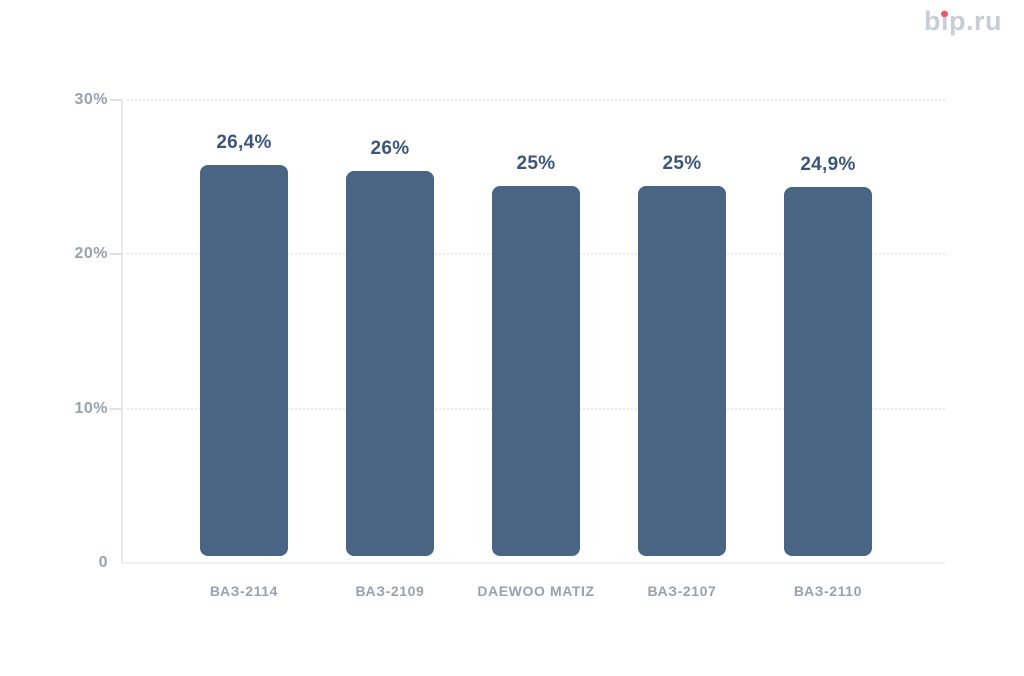 The width and height of the screenshot is (1024, 676). I want to click on bar-value-label: 26,4%, so click(244, 143).